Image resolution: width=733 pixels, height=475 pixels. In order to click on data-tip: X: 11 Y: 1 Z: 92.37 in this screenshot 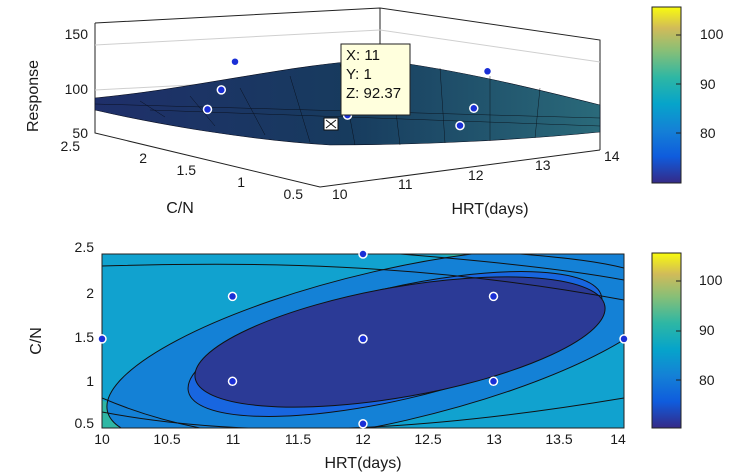, I will do `click(367, 87)`.